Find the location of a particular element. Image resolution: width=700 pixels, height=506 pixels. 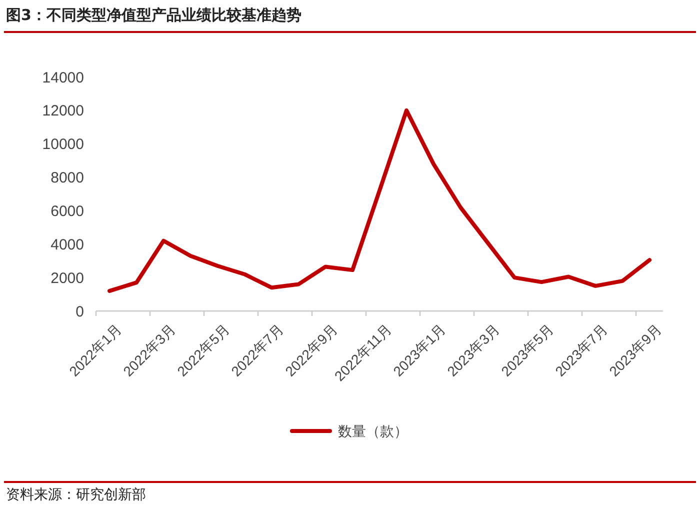

y-tick-label: 12000 is located at coordinates (63, 111).